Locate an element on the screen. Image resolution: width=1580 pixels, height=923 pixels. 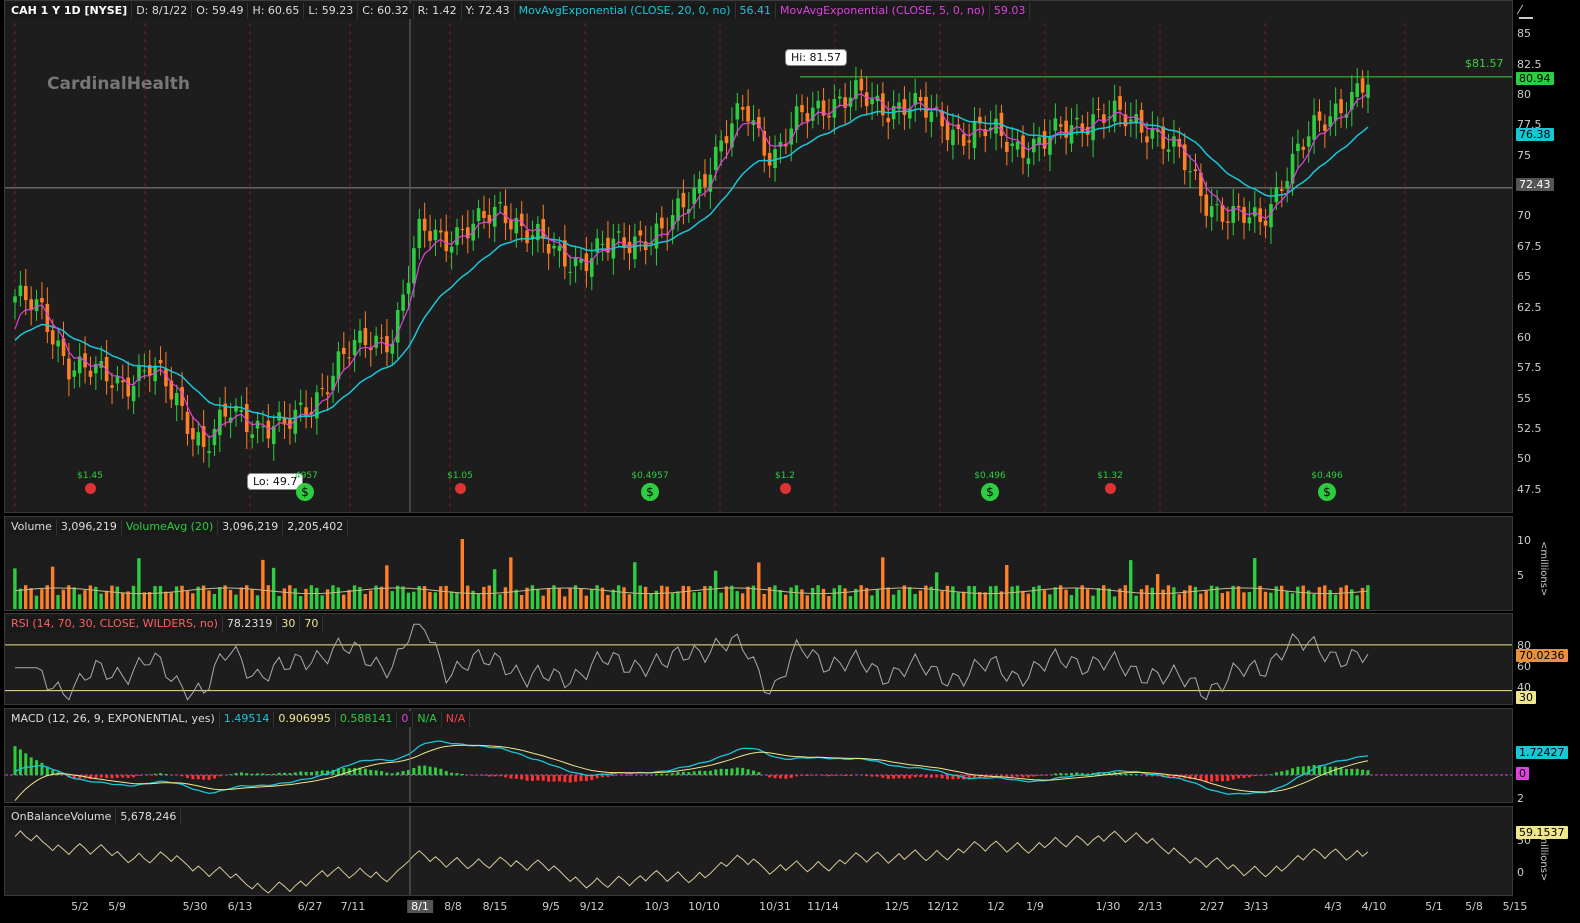
event-marker-earnings: $1.05 is located at coordinates (460, 484).